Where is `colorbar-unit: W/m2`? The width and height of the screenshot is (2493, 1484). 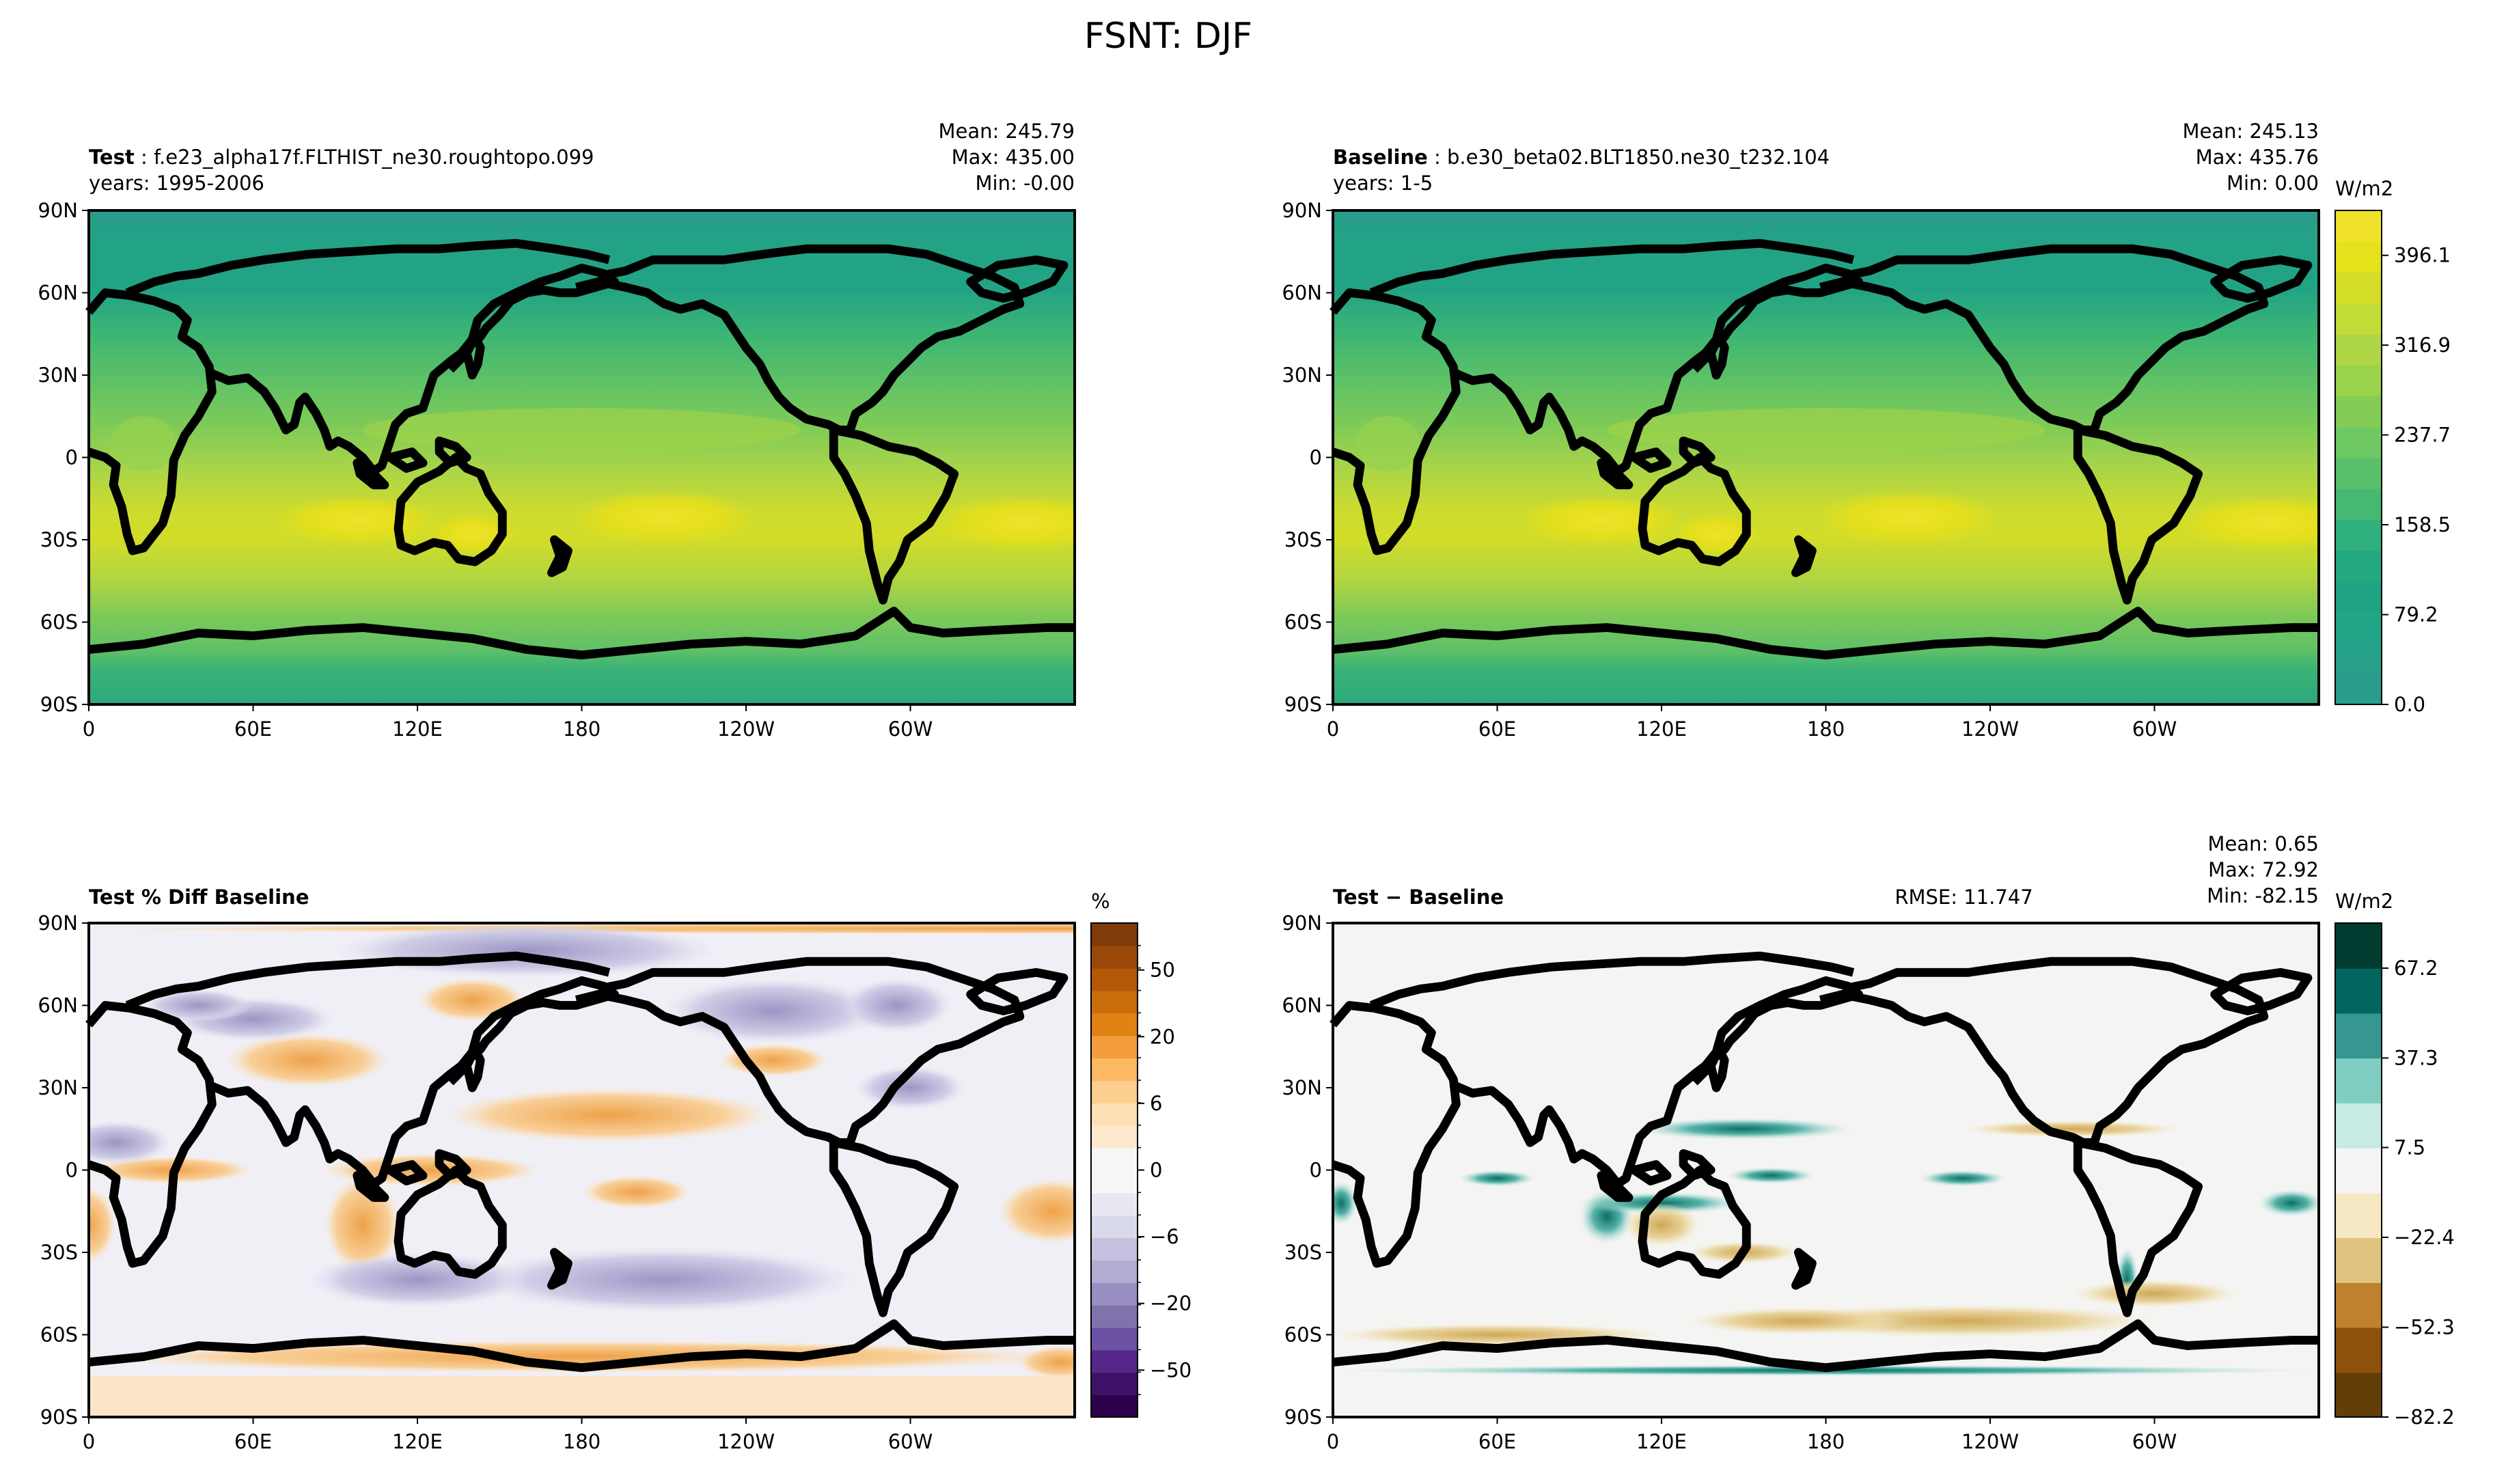 colorbar-unit: W/m2 is located at coordinates (2364, 188).